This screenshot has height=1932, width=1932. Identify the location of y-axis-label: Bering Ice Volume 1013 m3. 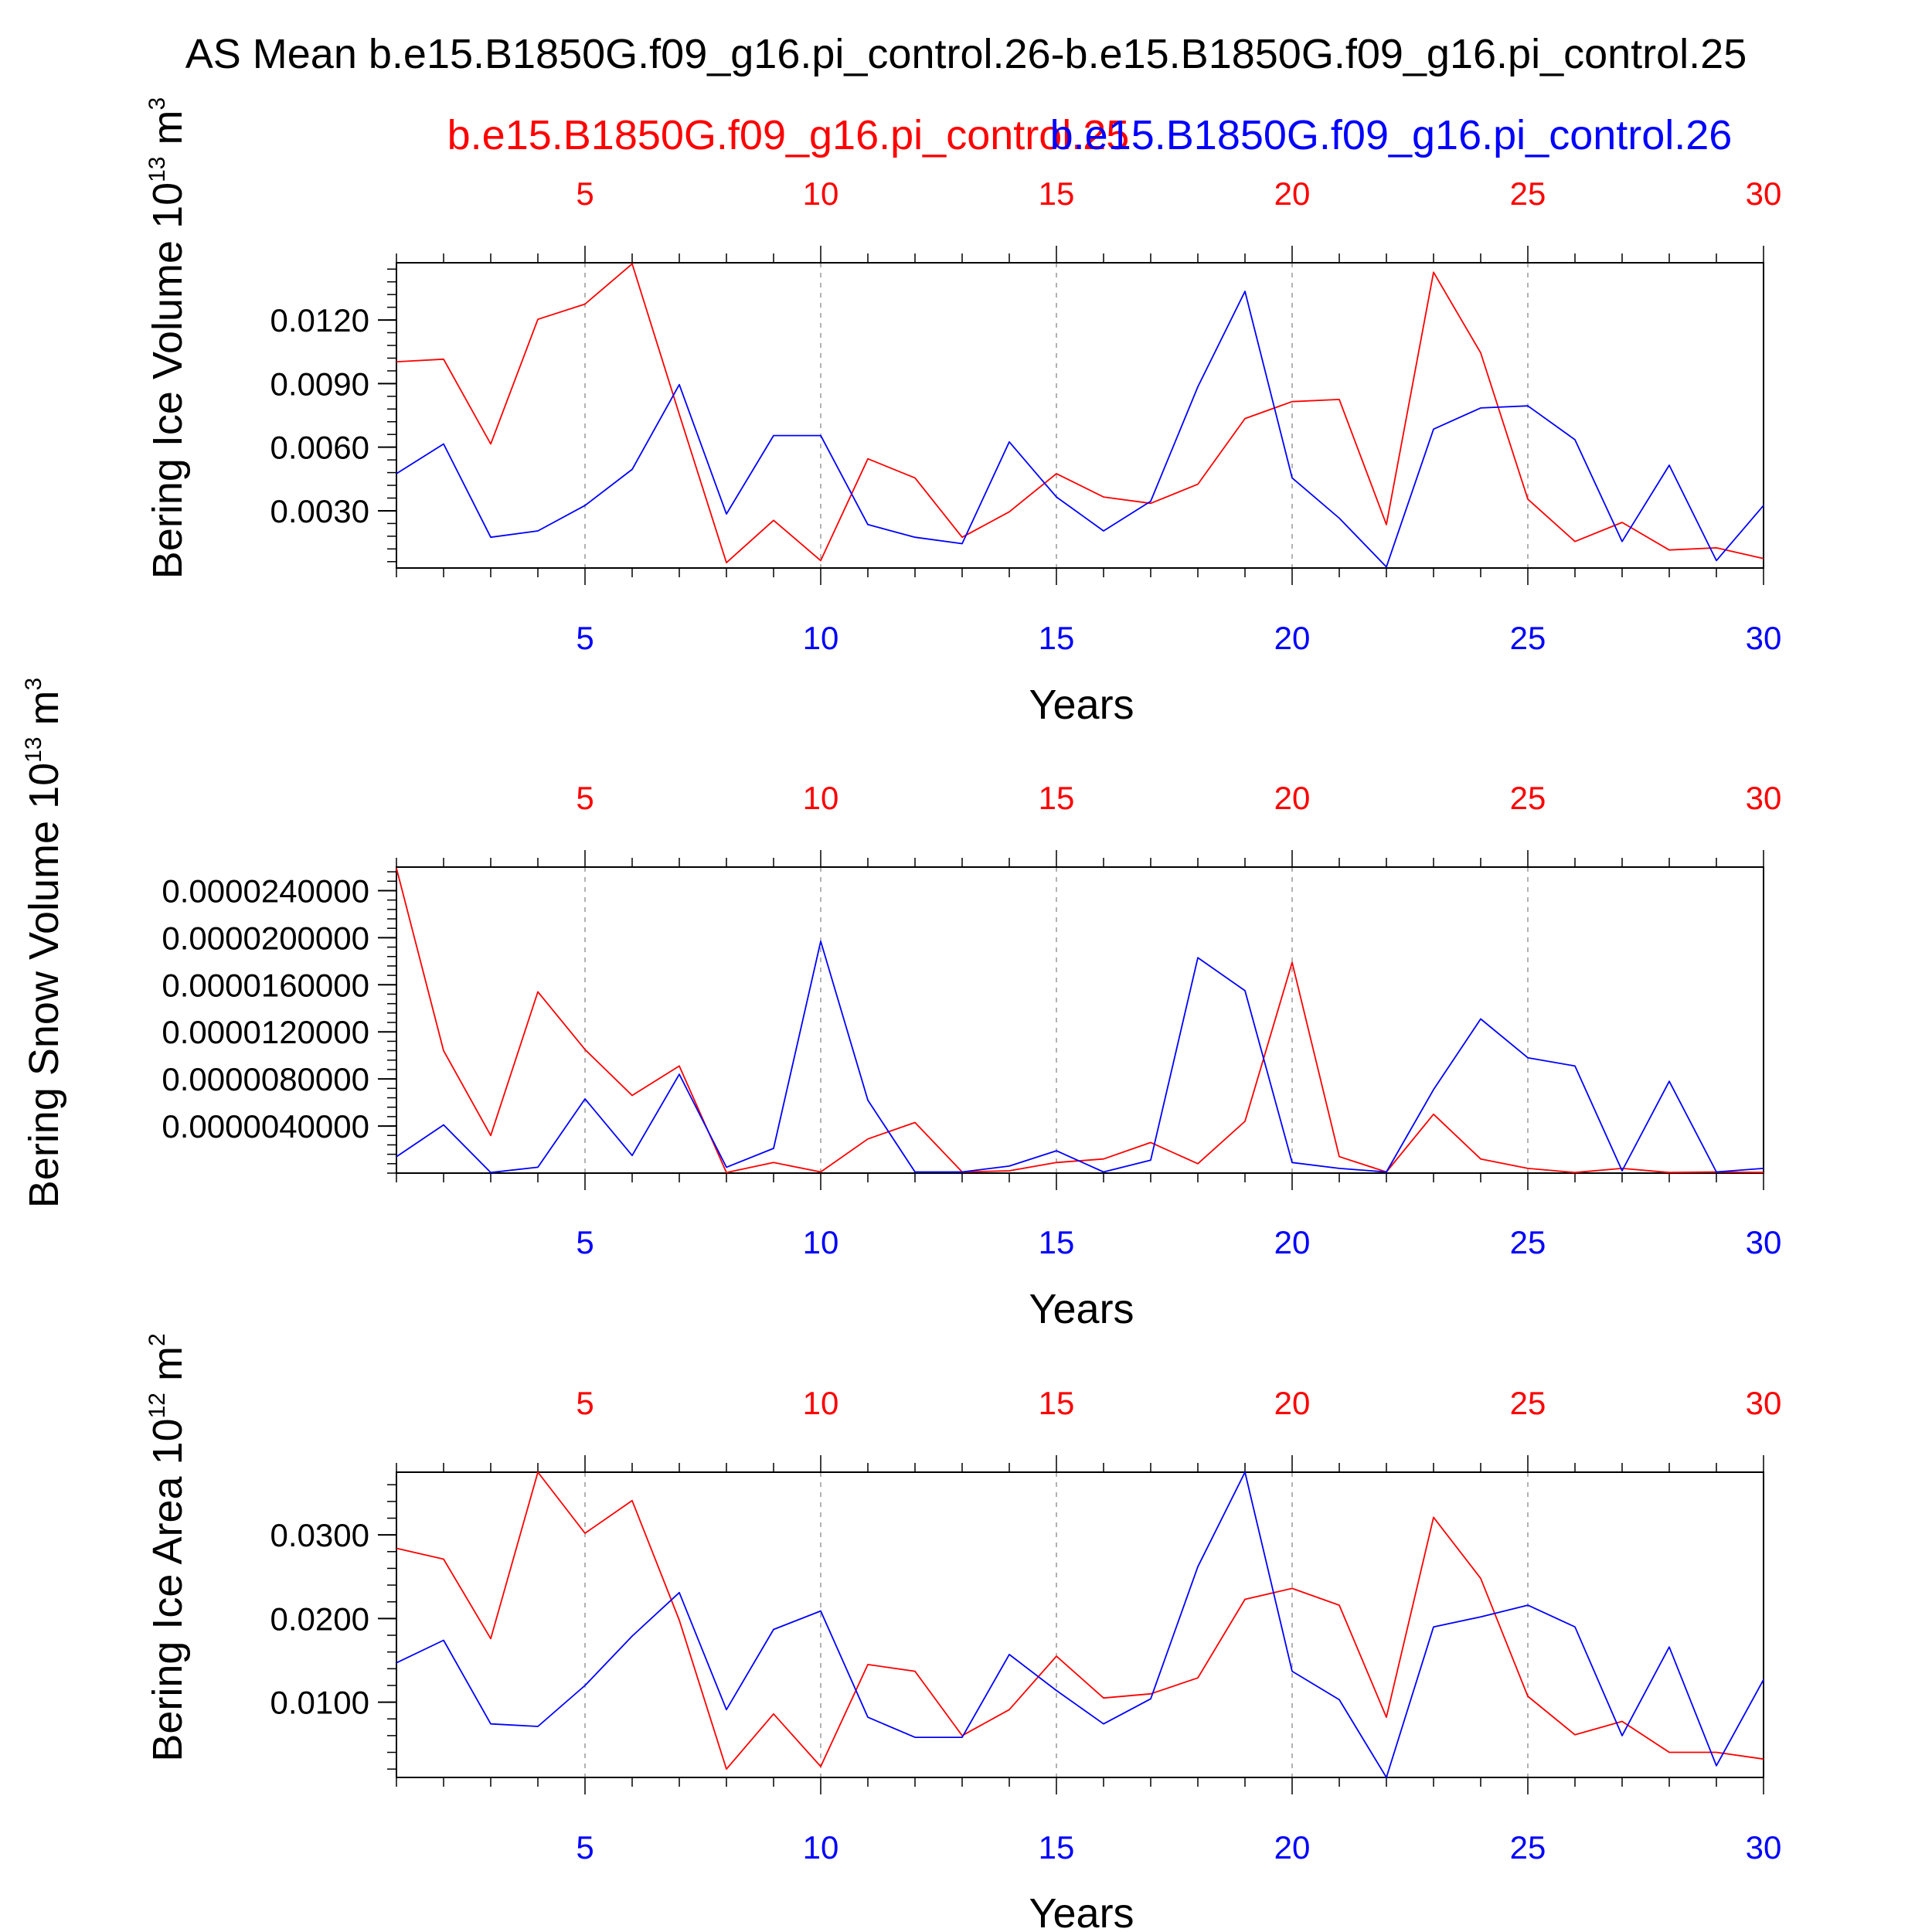
(168, 338).